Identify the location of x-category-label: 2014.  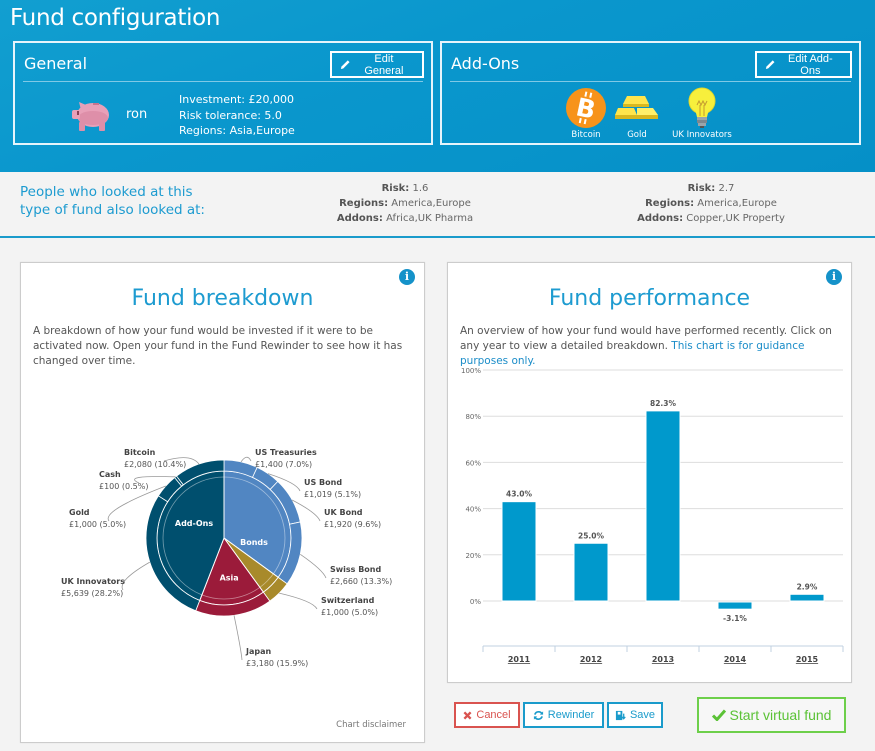
(735, 659).